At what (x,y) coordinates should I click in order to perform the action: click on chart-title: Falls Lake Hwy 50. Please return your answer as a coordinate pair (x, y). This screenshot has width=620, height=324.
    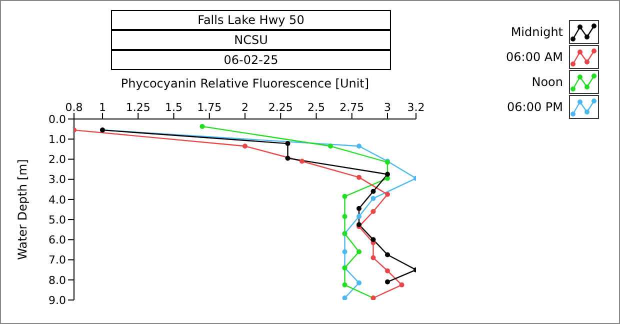
    Looking at the image, I should click on (251, 20).